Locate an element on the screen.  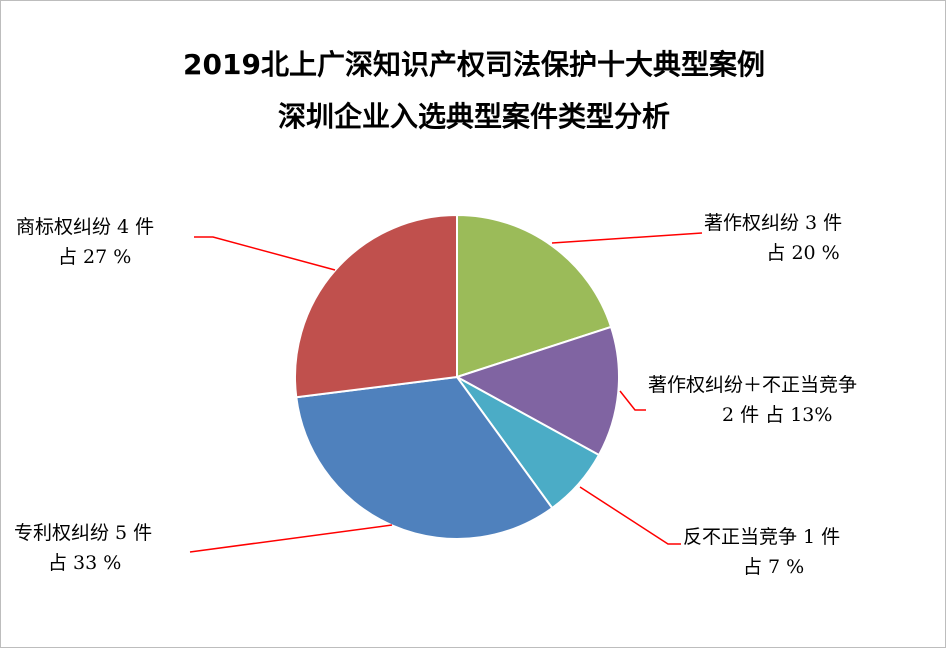
label-patent-count: 专利权纠纷 5 件 is located at coordinates (83, 533).